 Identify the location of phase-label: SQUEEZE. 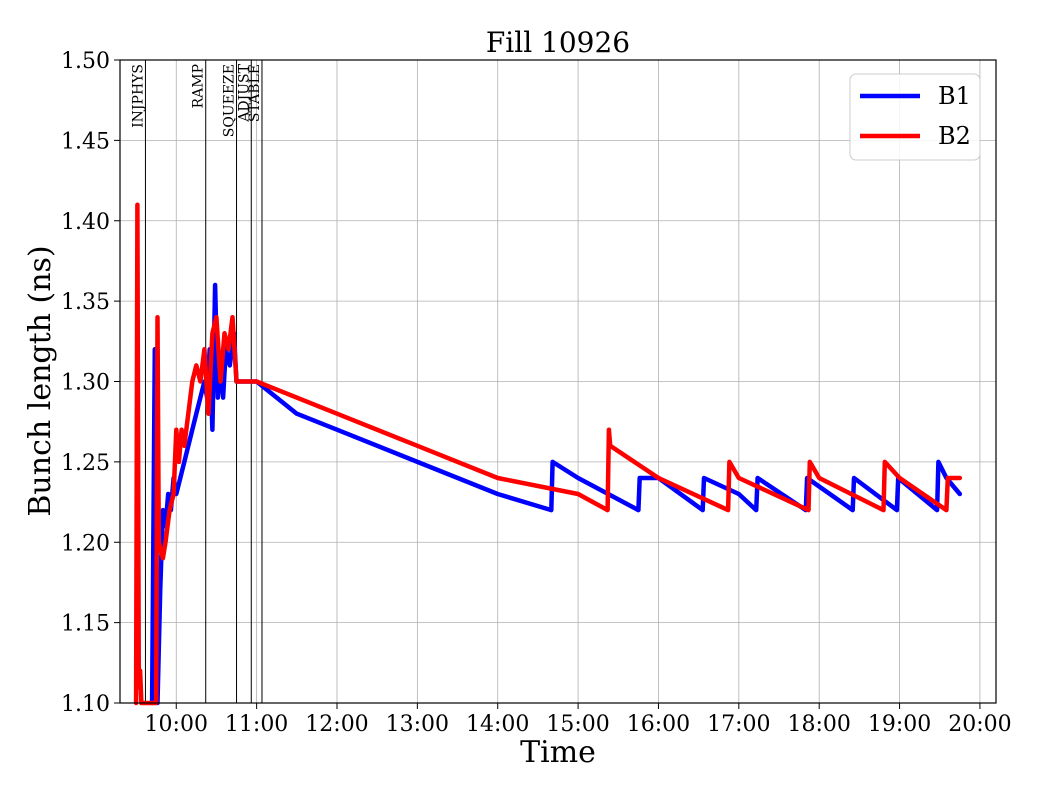
(230, 100).